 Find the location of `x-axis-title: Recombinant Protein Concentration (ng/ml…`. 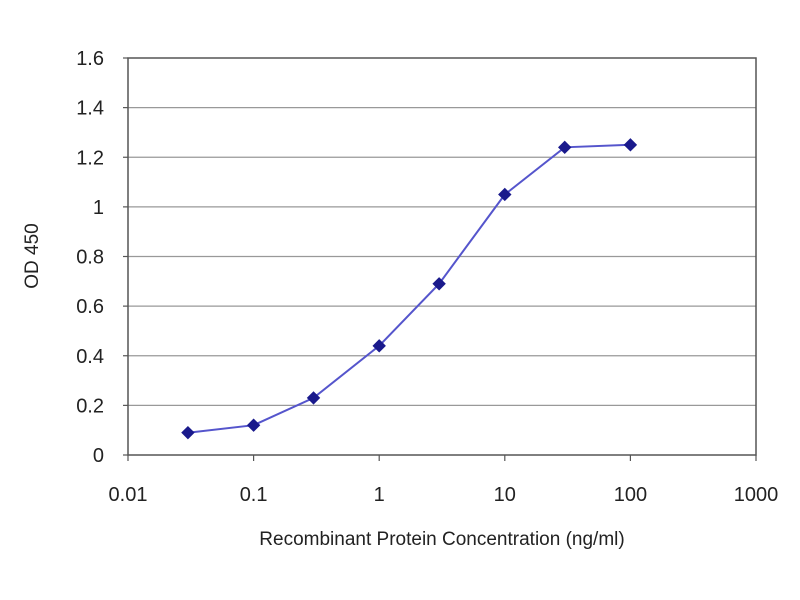

x-axis-title: Recombinant Protein Concentration (ng/ml… is located at coordinates (441, 539).